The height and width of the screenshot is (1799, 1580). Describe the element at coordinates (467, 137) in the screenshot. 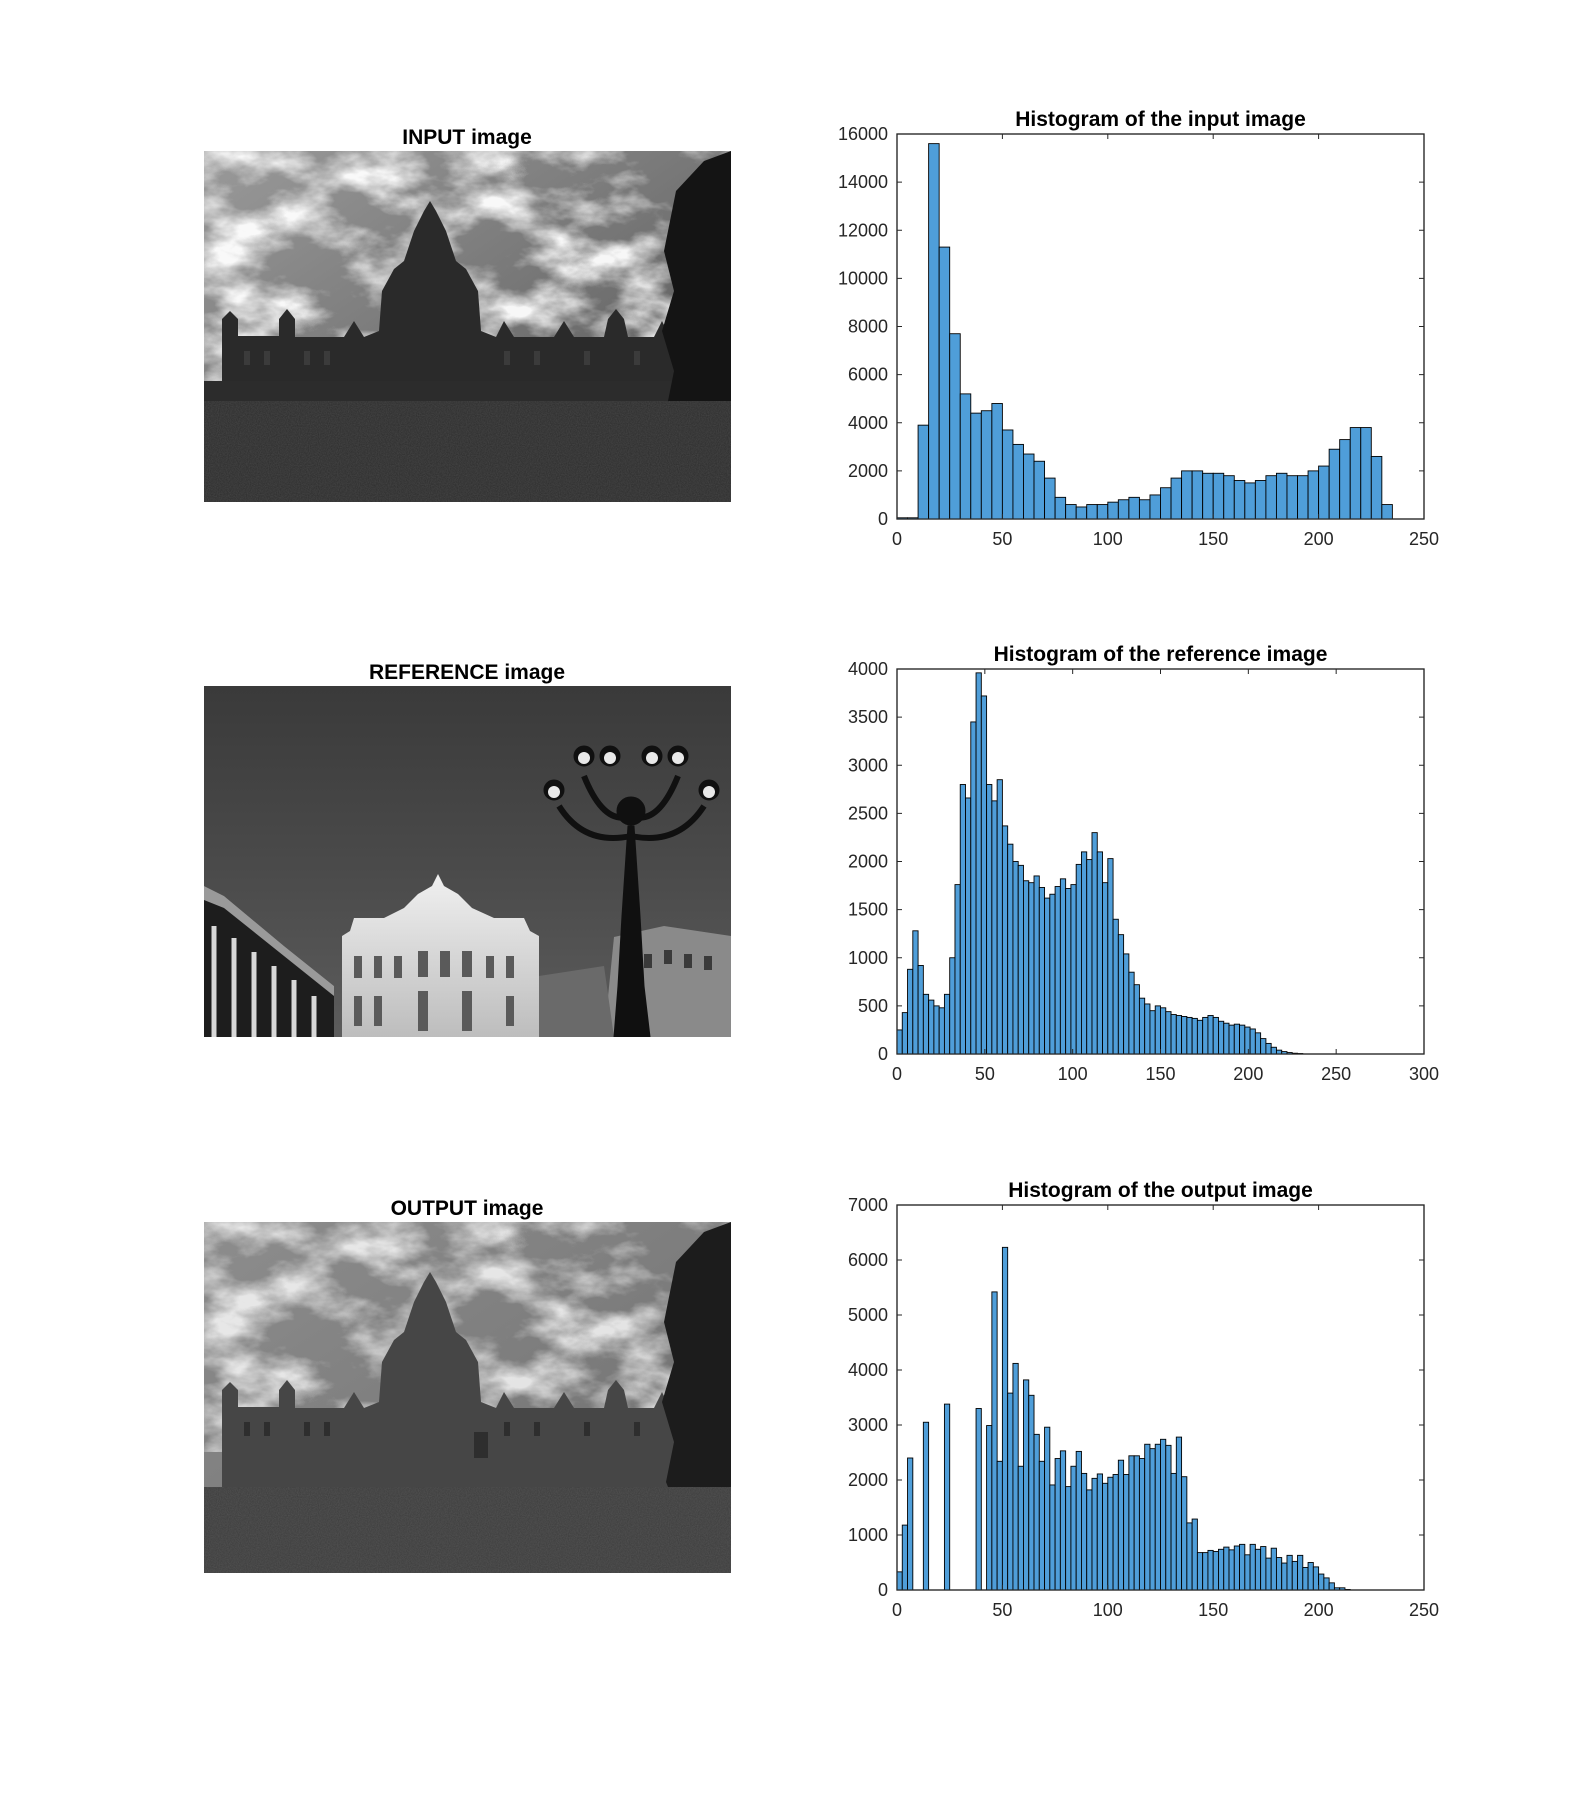

I see `input-image-title: INPUT image` at that location.